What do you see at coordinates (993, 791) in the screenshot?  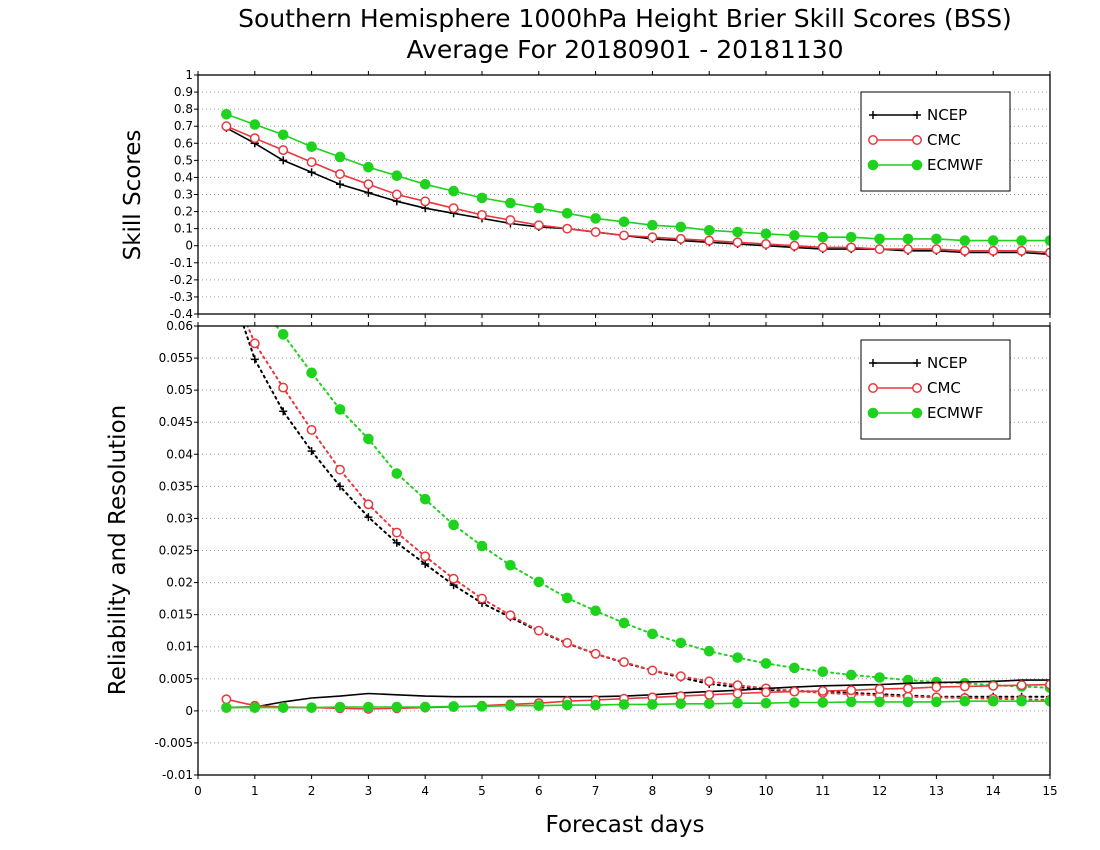 I see `x-tick-label-14: 14` at bounding box center [993, 791].